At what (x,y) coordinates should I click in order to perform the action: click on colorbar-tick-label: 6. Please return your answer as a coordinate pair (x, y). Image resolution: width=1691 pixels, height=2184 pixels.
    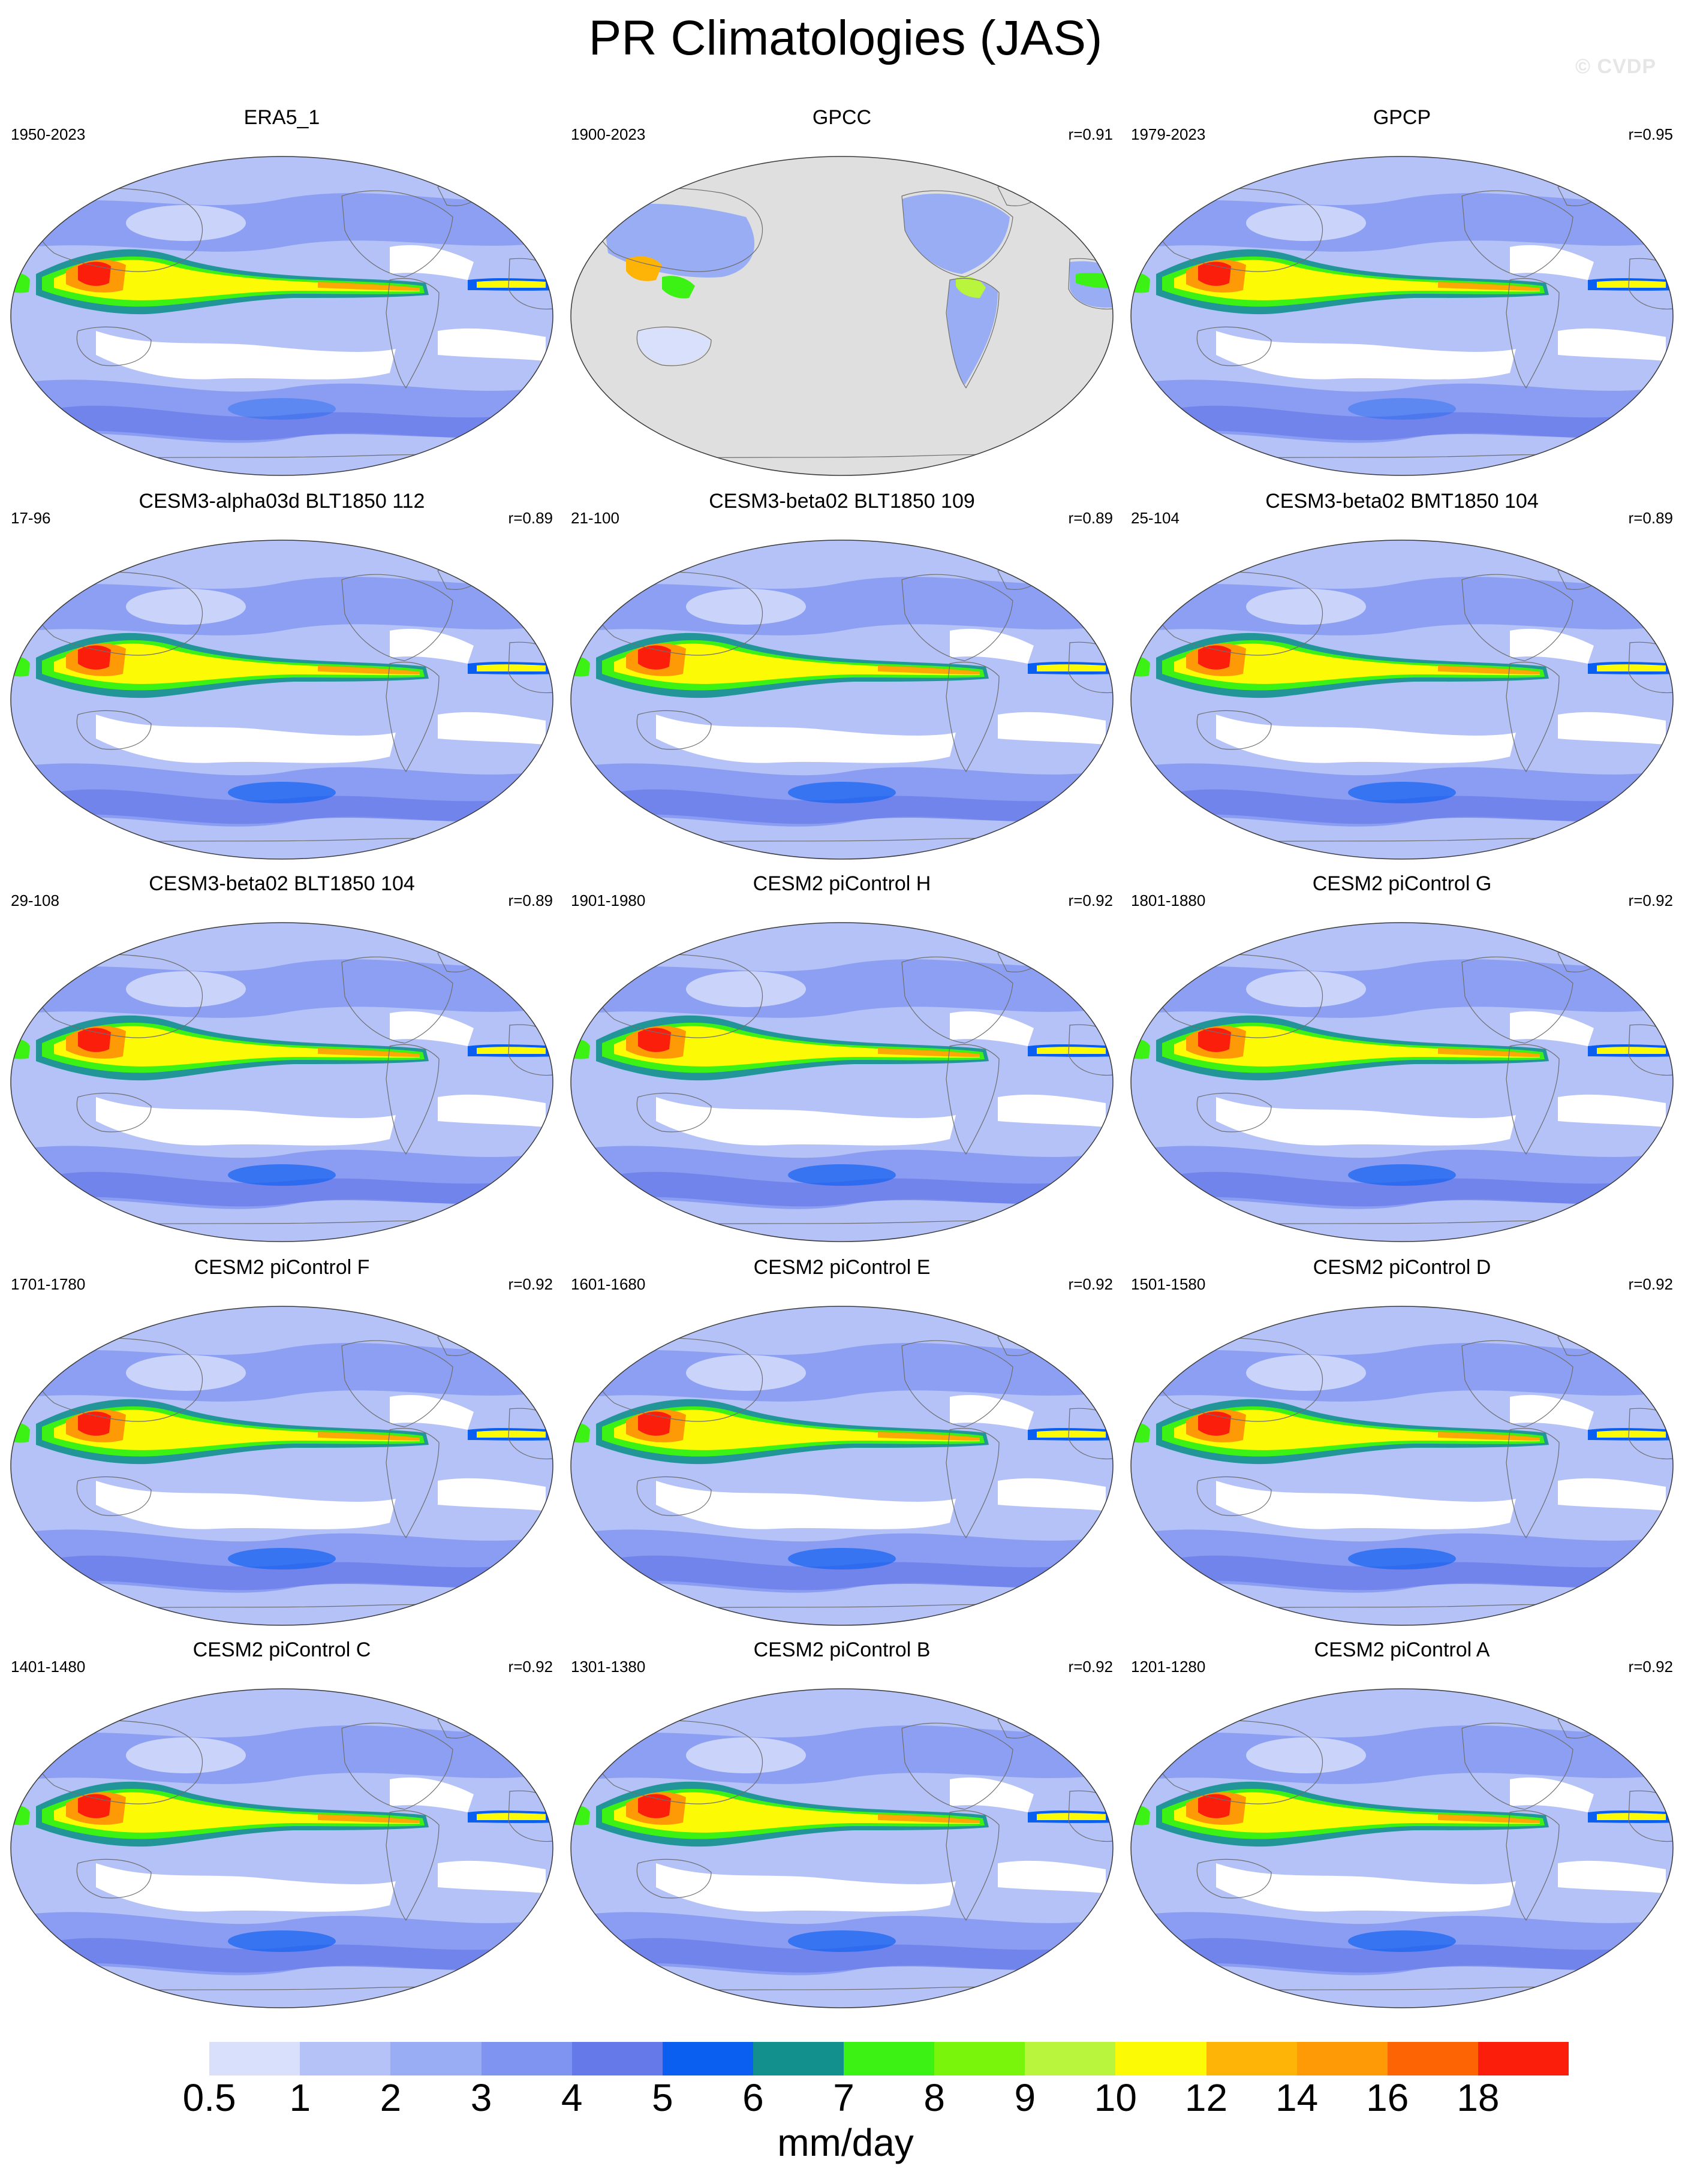
    Looking at the image, I should click on (753, 2097).